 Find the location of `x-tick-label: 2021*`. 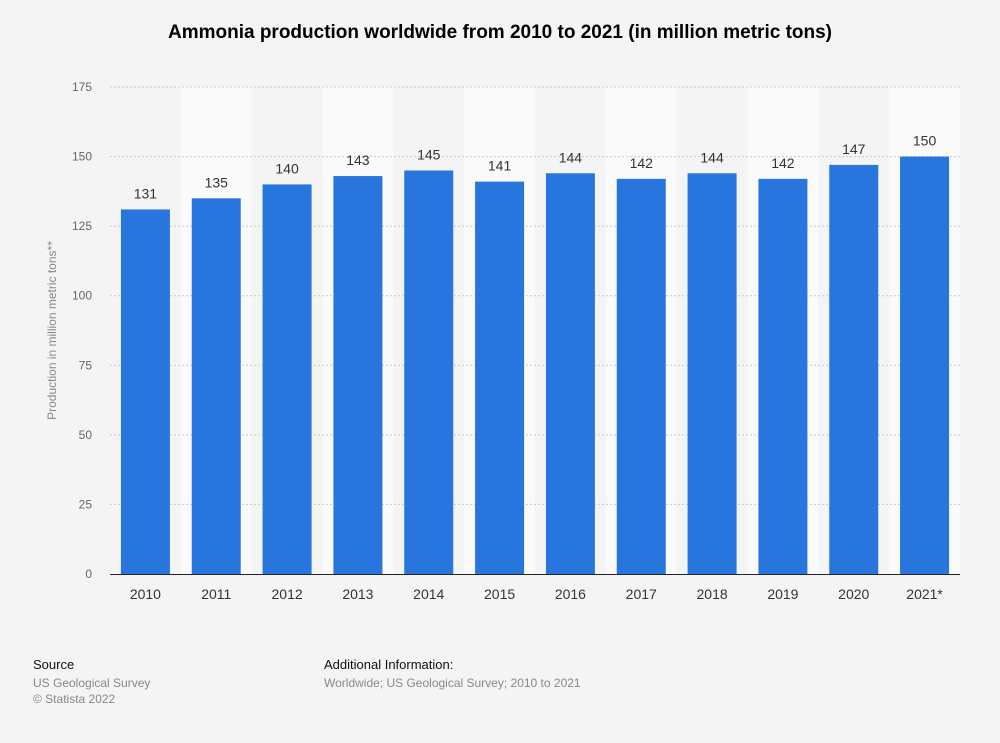

x-tick-label: 2021* is located at coordinates (924, 594).